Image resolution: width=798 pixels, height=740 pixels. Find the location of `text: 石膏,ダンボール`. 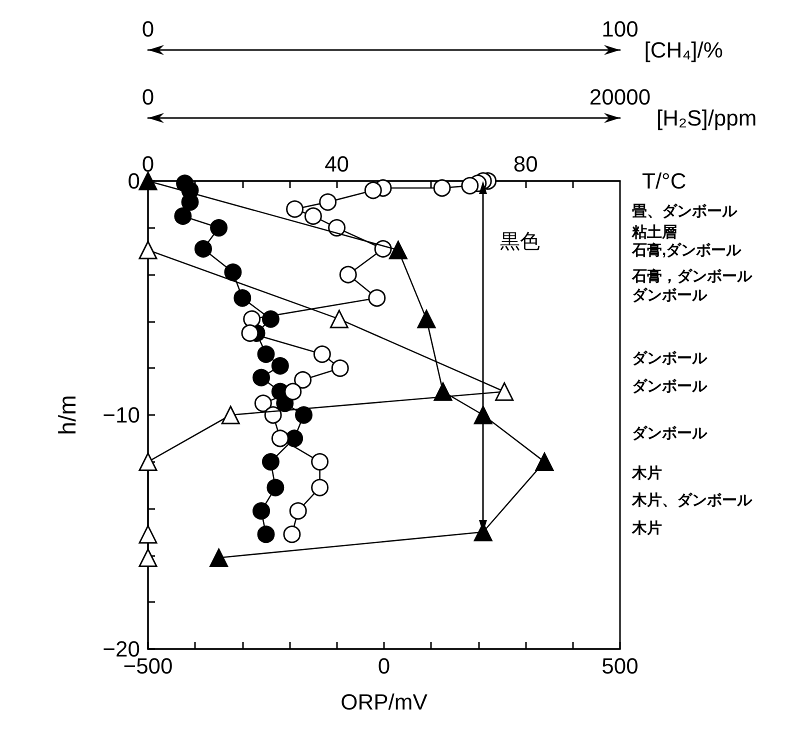

text: 石膏,ダンボール is located at coordinates (687, 250).